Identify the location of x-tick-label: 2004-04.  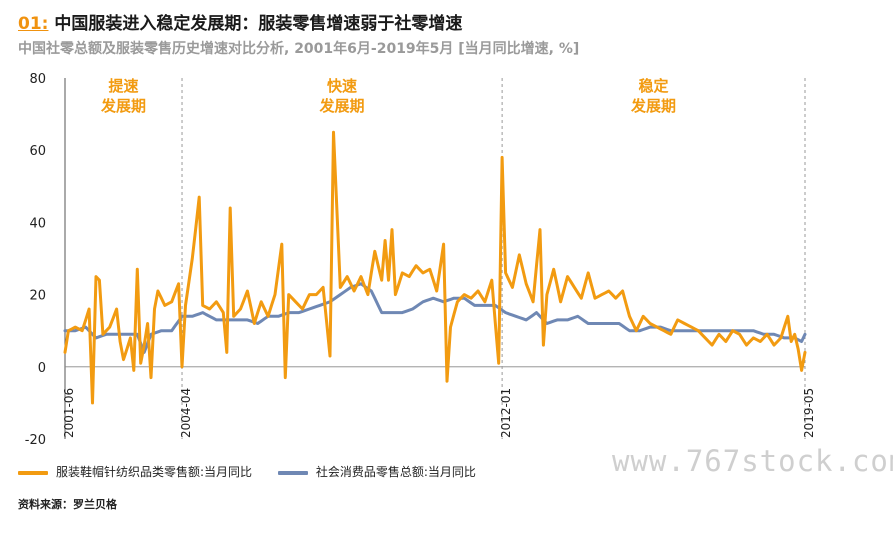
(186, 413).